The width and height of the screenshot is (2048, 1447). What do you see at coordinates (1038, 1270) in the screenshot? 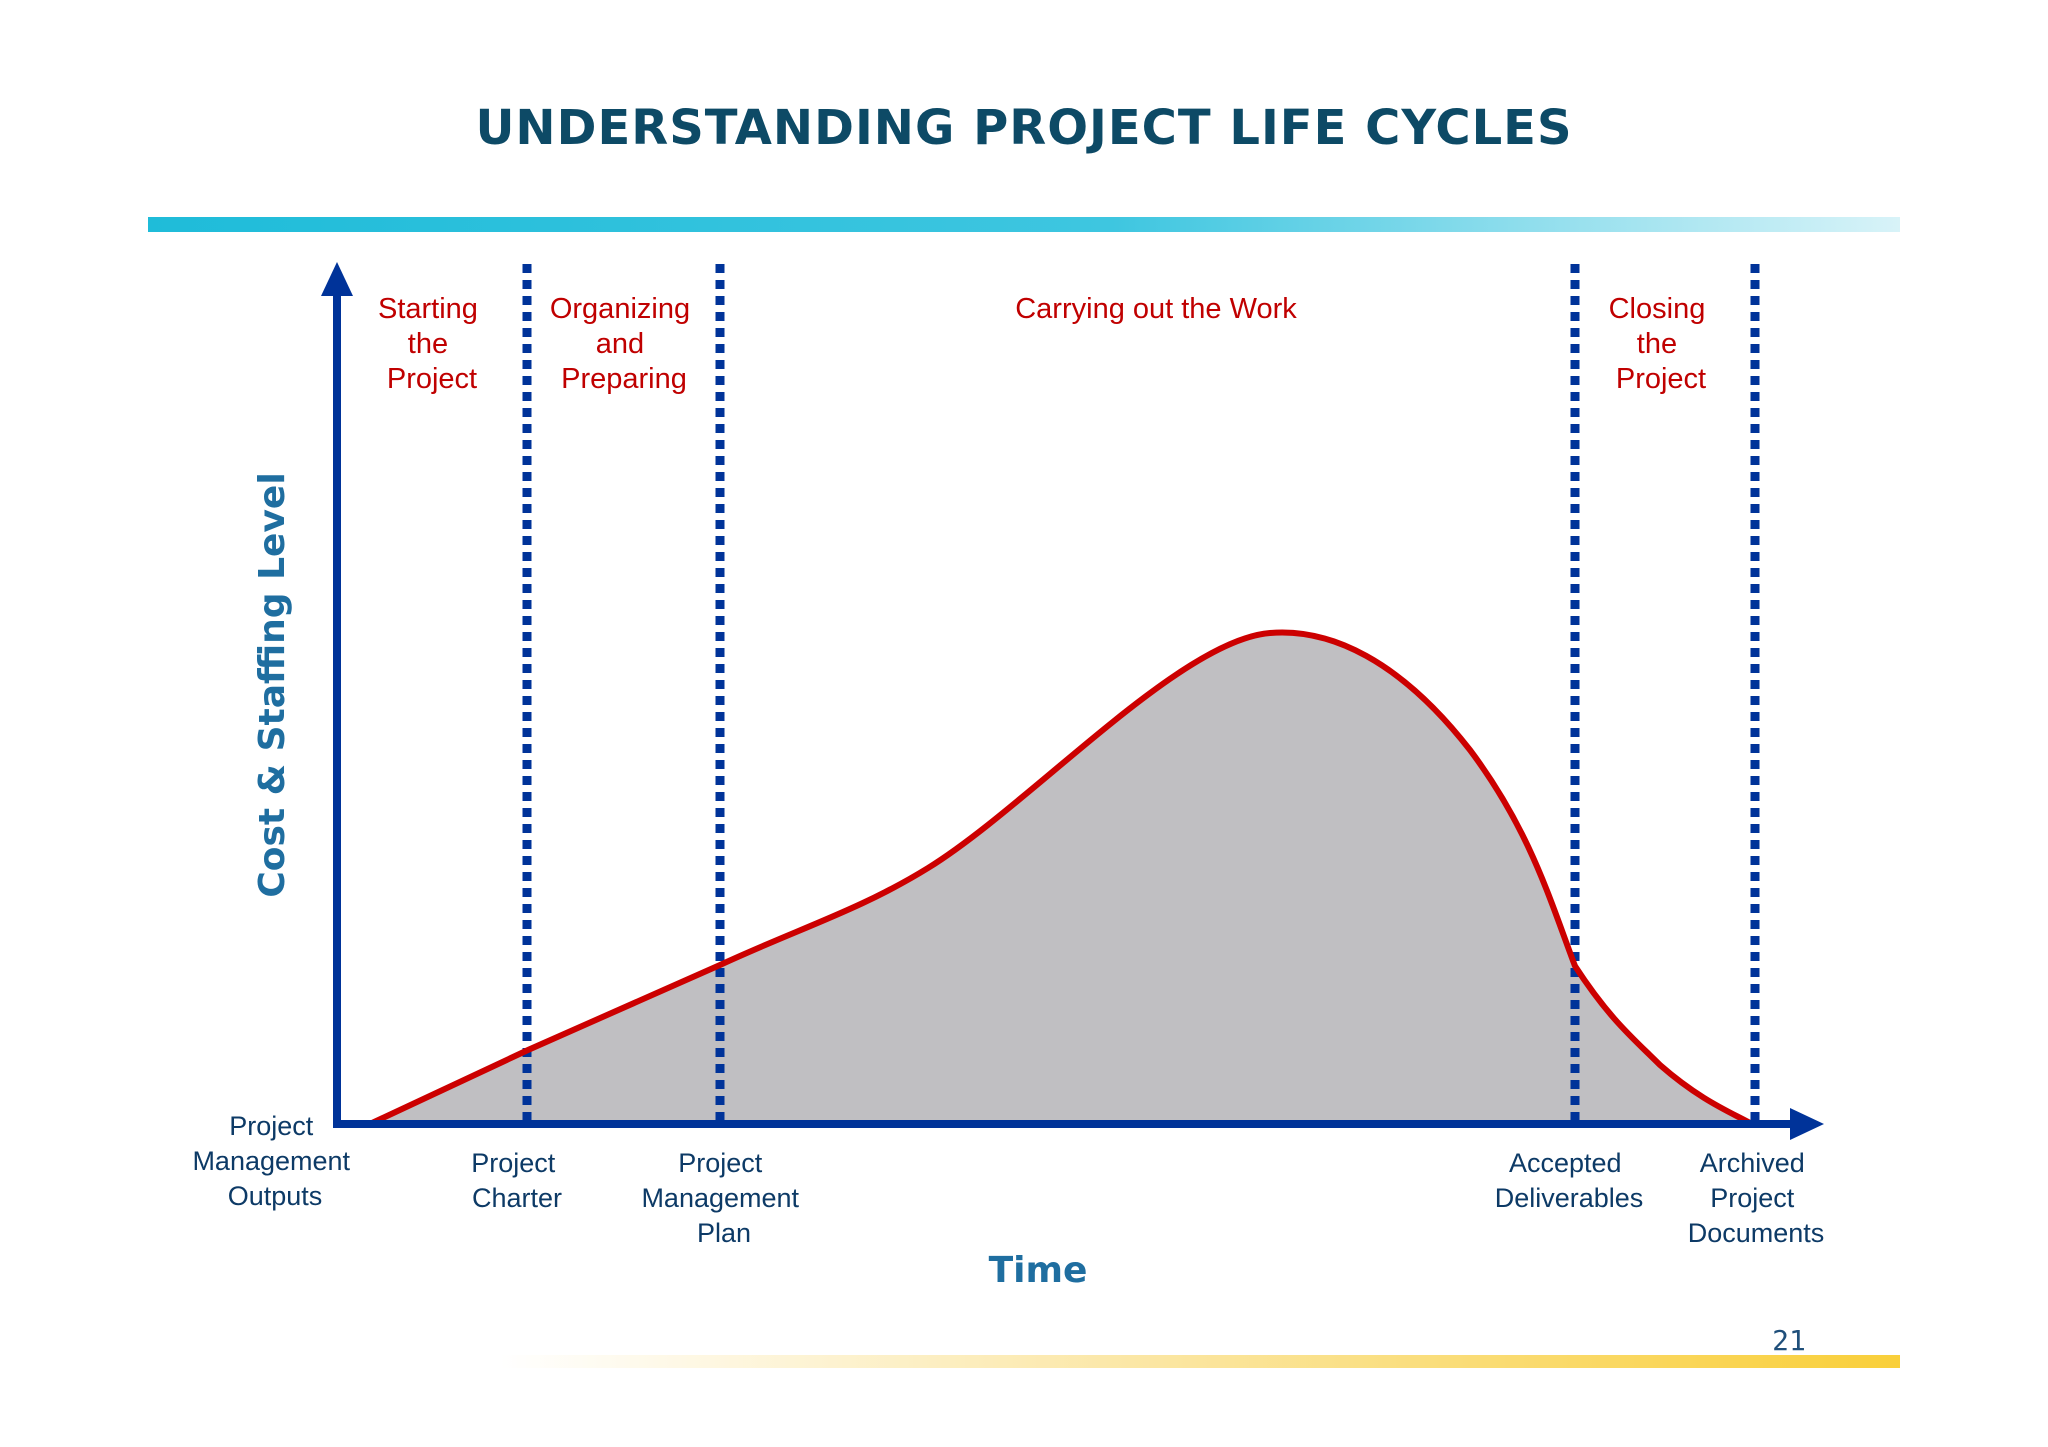
I see `x-axis-label: Time` at bounding box center [1038, 1270].